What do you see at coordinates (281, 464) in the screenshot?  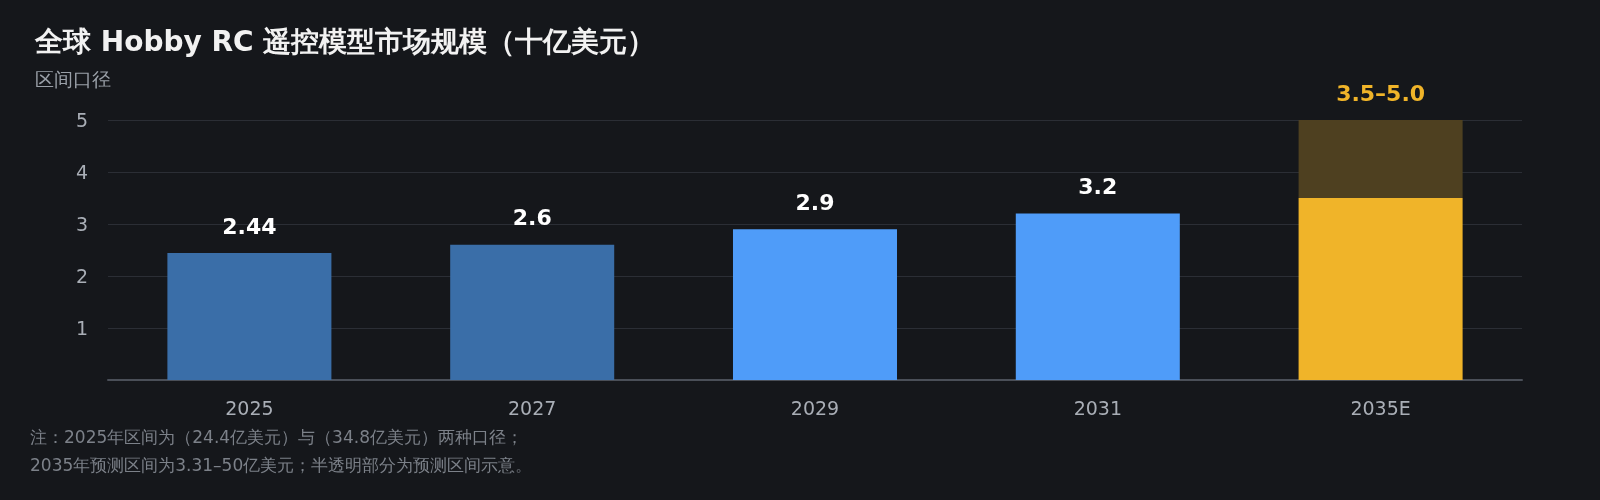 I see `text: 2035年预测区间为3.31–50亿美元；半透明部分为预测区间示意。` at bounding box center [281, 464].